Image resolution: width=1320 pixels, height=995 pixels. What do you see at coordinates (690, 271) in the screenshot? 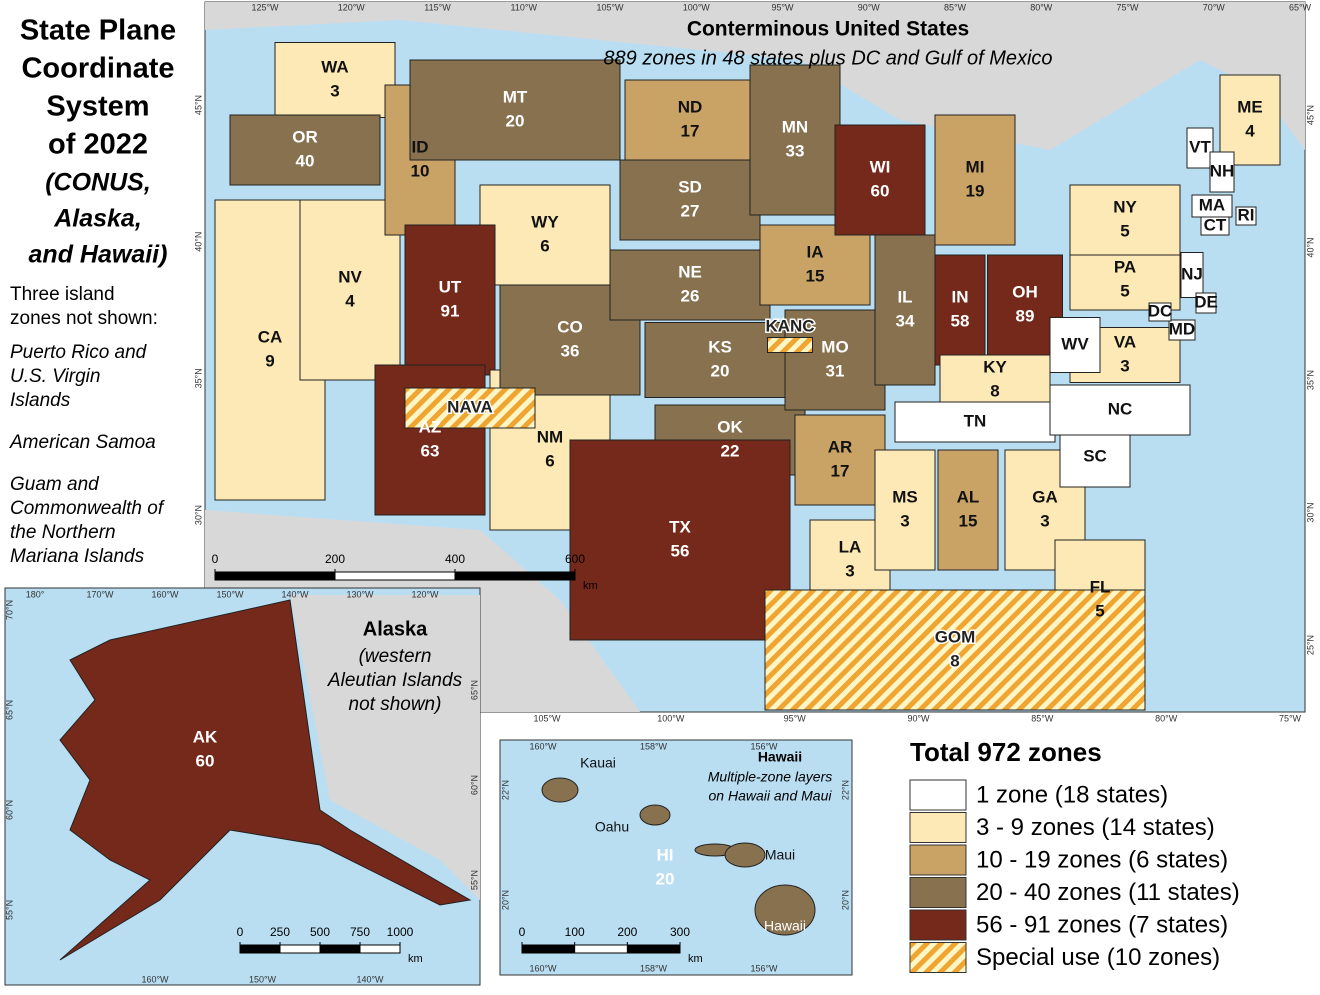
I see `state-label: NE` at bounding box center [690, 271].